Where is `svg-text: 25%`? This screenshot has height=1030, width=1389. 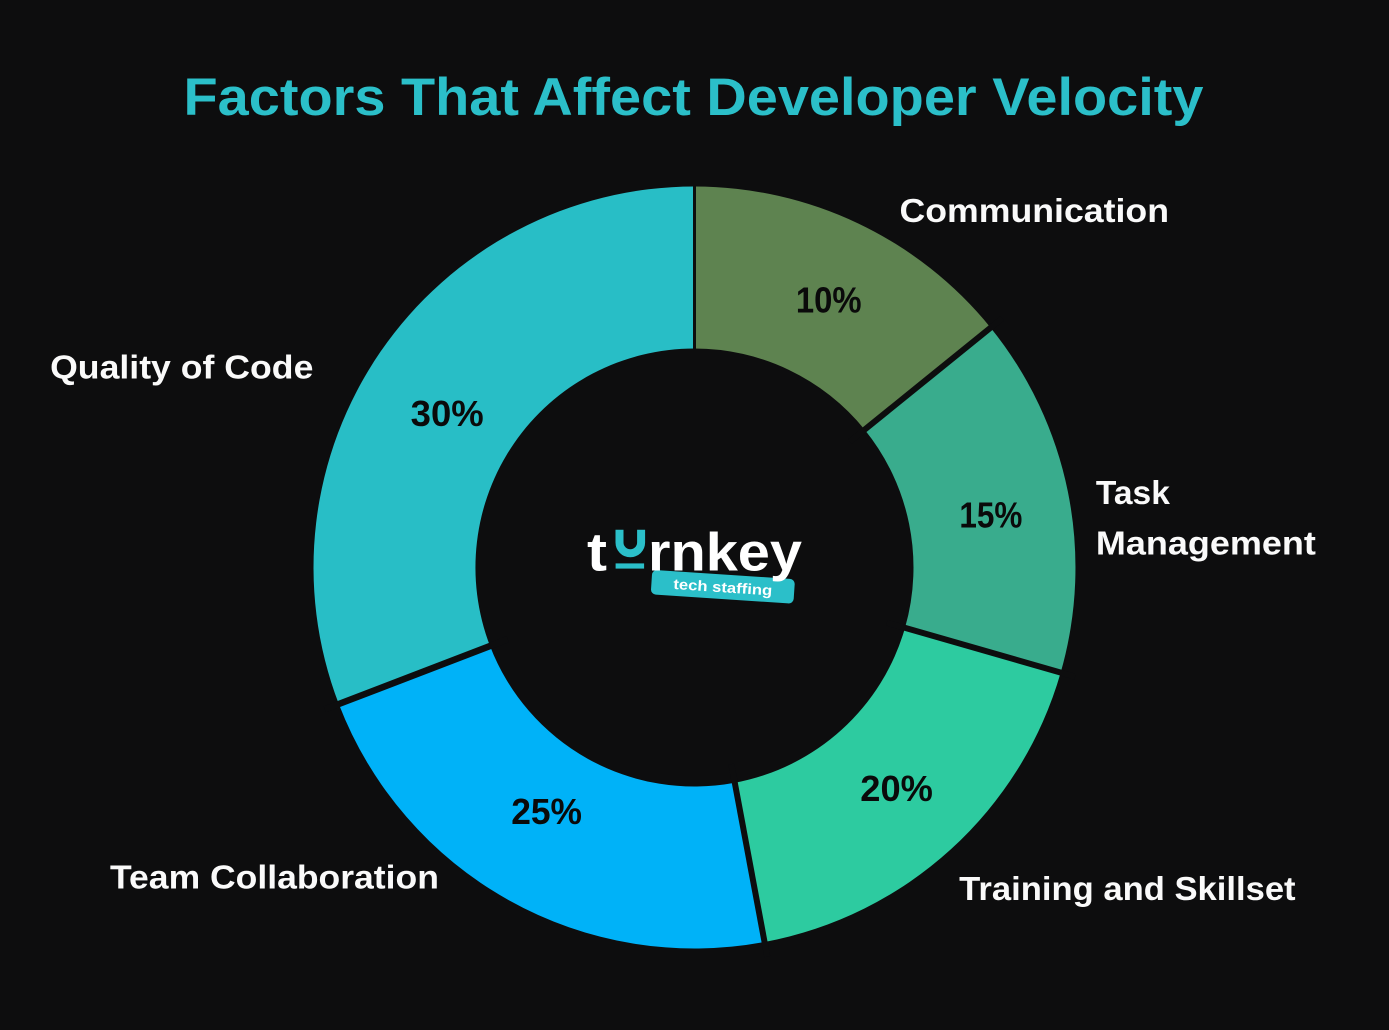 svg-text: 25% is located at coordinates (546, 811).